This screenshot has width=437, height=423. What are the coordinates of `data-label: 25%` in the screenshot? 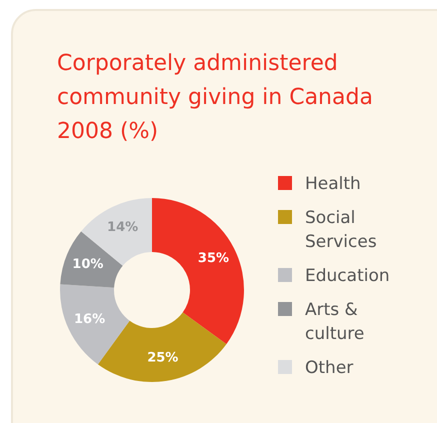 It's located at (162, 358).